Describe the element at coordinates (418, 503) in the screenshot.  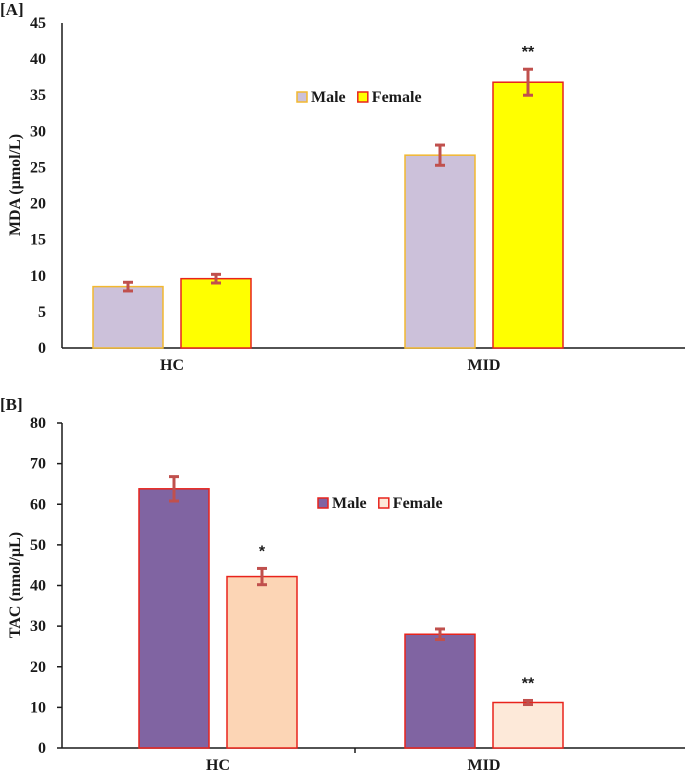
I see `panel-b-legend-label-female: Female` at that location.